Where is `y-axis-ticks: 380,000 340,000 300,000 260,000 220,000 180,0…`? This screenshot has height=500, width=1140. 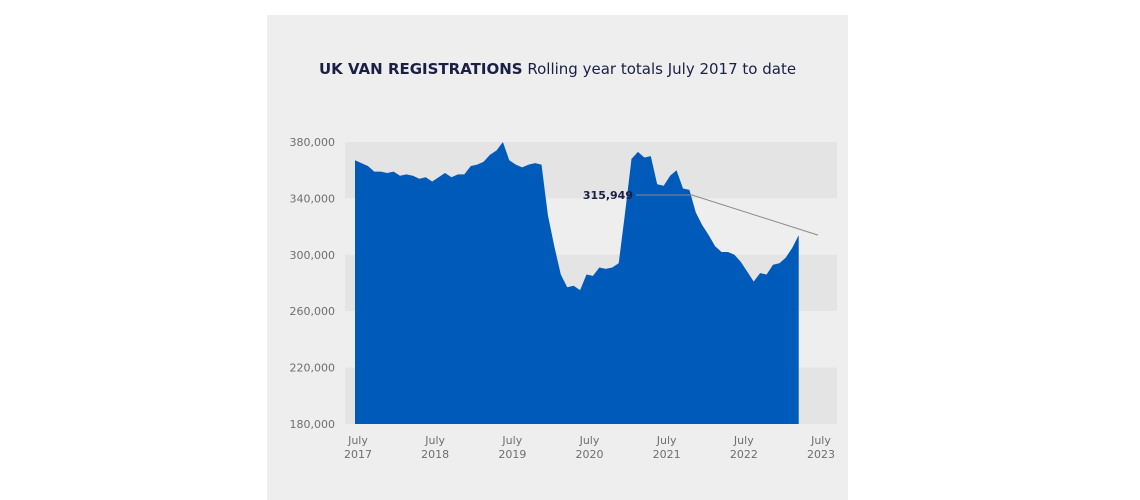 y-axis-ticks: 380,000 340,000 300,000 260,000 220,000 180,0… is located at coordinates (313, 283).